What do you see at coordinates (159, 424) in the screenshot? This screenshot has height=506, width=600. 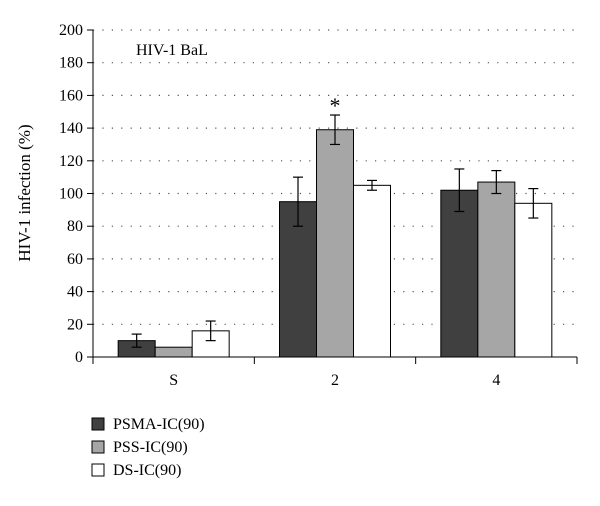 I see `legend-label: PSMA-IC(90)` at bounding box center [159, 424].